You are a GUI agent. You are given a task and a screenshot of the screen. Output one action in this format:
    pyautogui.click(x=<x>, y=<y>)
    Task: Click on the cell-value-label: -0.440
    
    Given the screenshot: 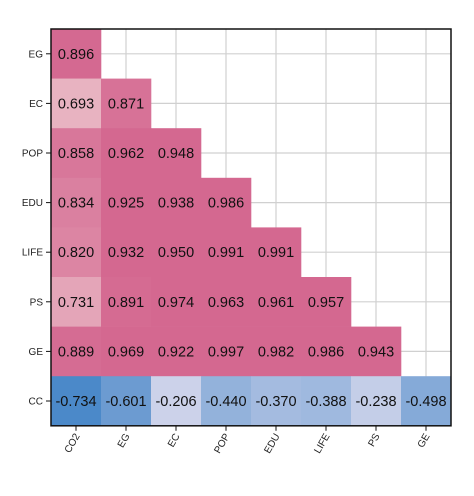 What is the action you would take?
    pyautogui.click(x=225, y=402)
    